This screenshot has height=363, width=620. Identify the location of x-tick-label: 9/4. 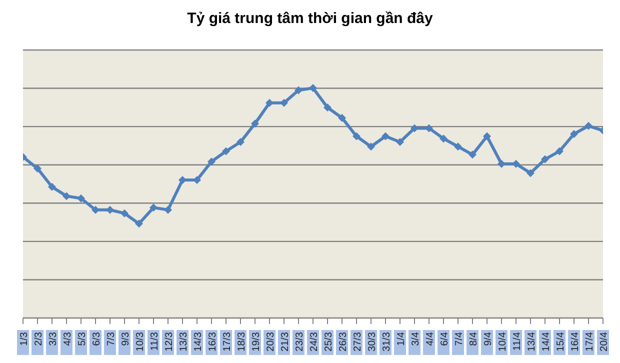
(488, 339).